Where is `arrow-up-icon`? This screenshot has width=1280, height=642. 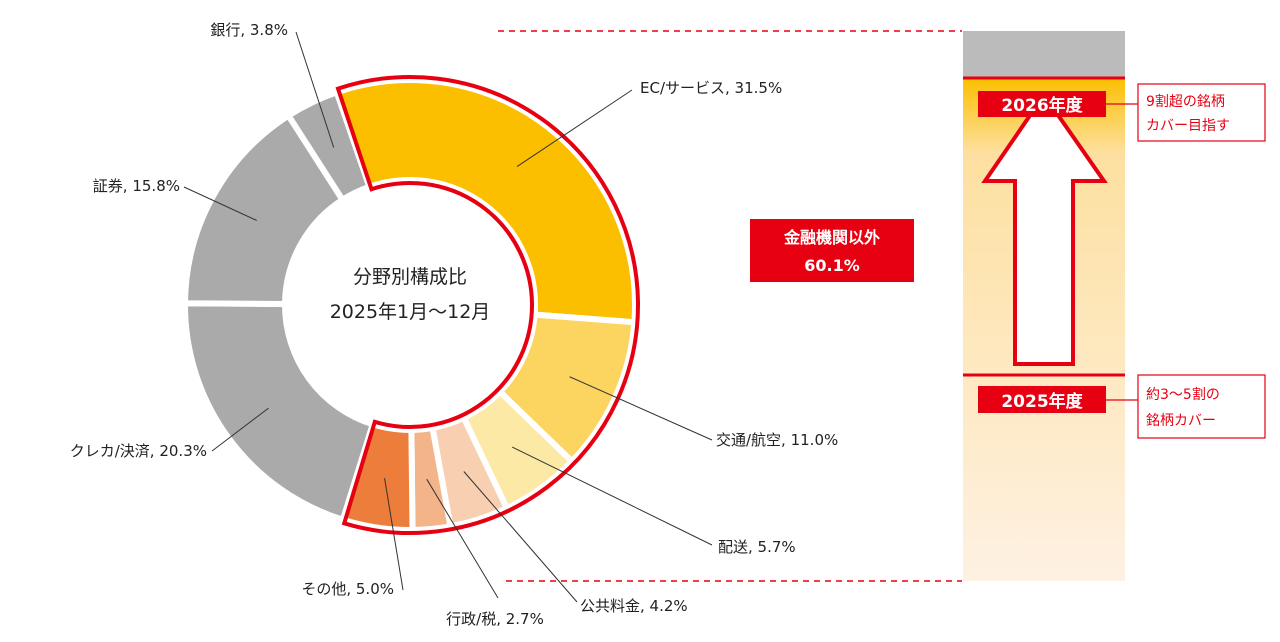 arrow-up-icon is located at coordinates (1044, 228).